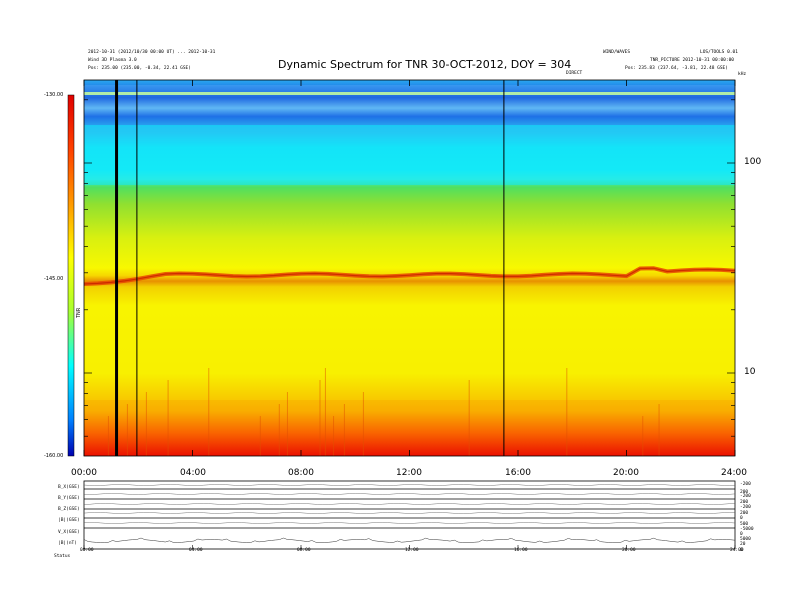  What do you see at coordinates (193, 473) in the screenshot?
I see `x-tick-label: 04:00` at bounding box center [193, 473].